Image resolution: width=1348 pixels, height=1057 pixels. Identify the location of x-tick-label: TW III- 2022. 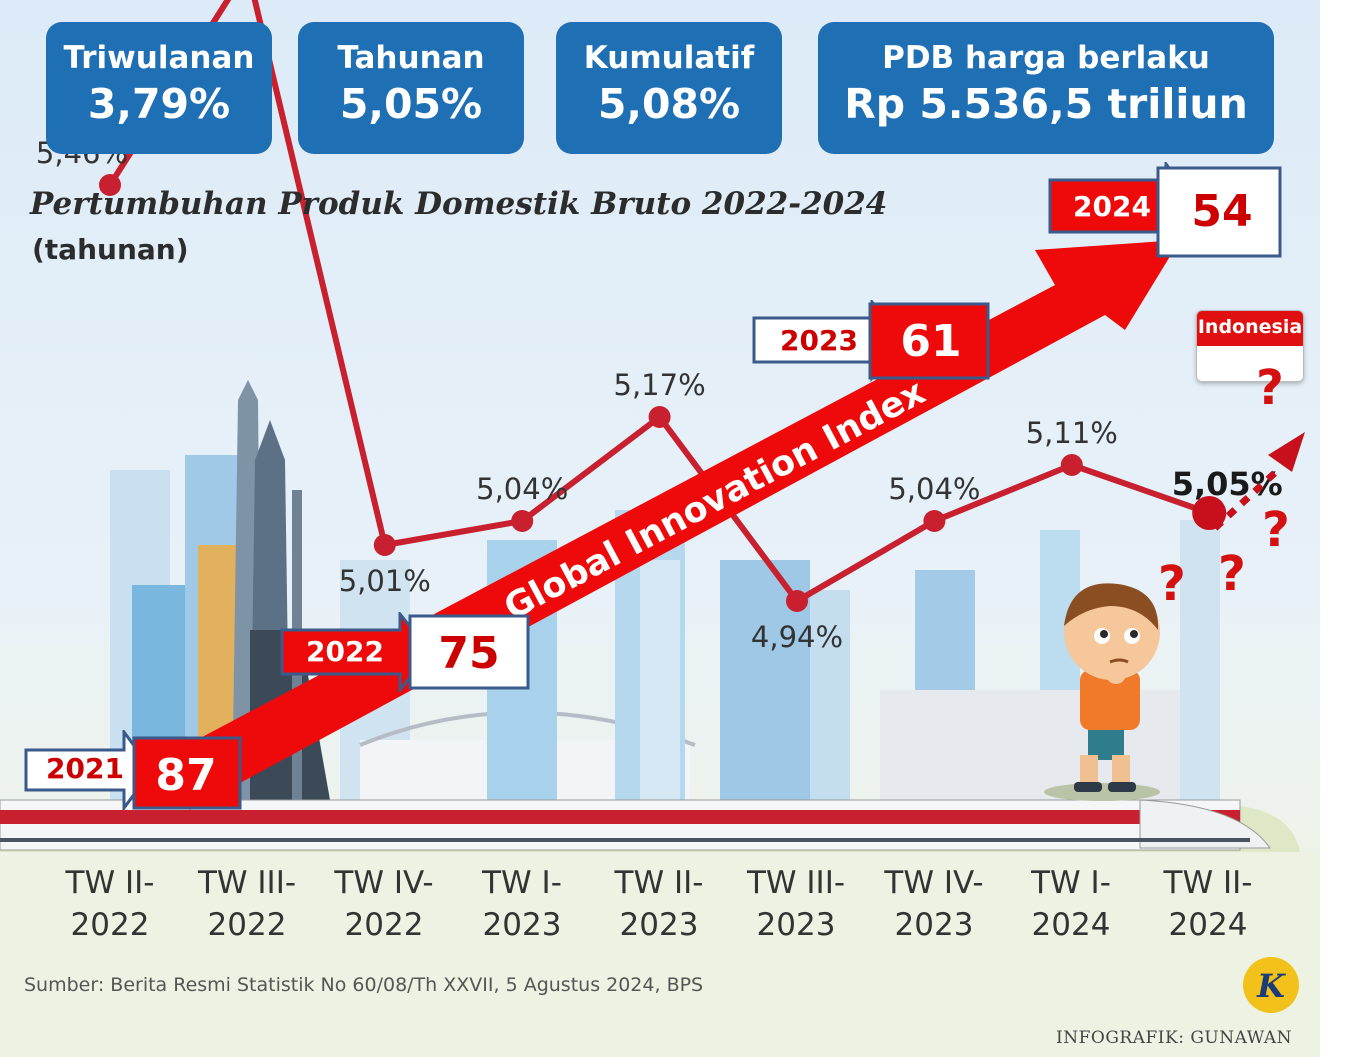
(247, 904).